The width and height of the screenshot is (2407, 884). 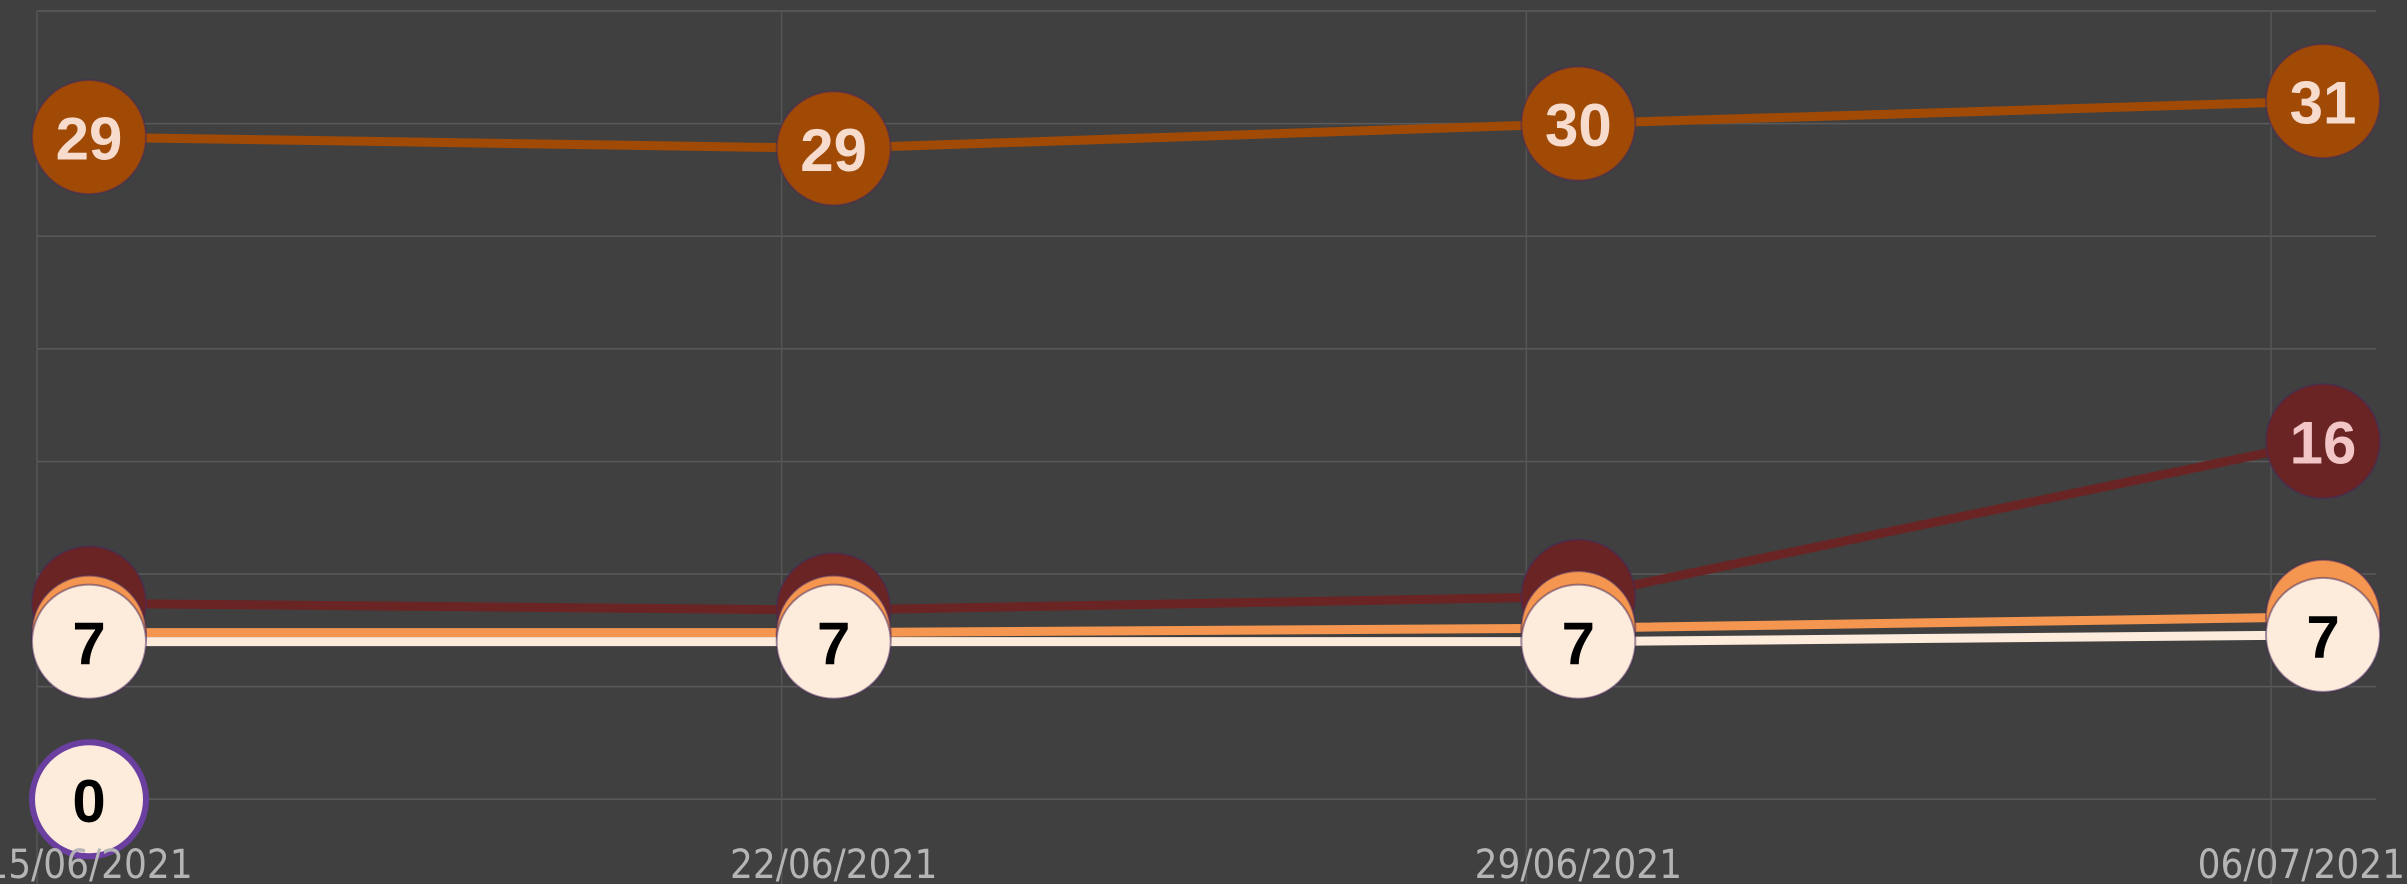 I want to click on x-tick-label: 29/06/2021, so click(x=1578, y=863).